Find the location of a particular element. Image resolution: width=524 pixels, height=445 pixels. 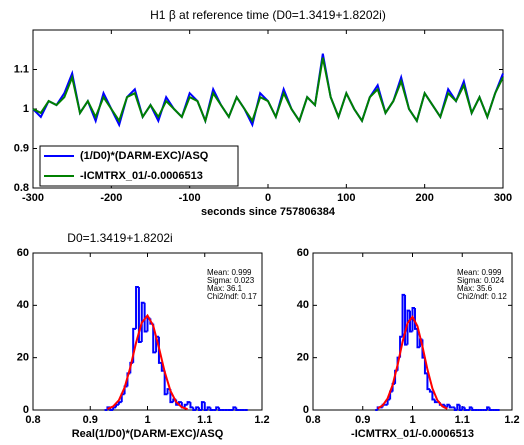

y-tick-label: 0.8 is located at coordinates (21, 188).